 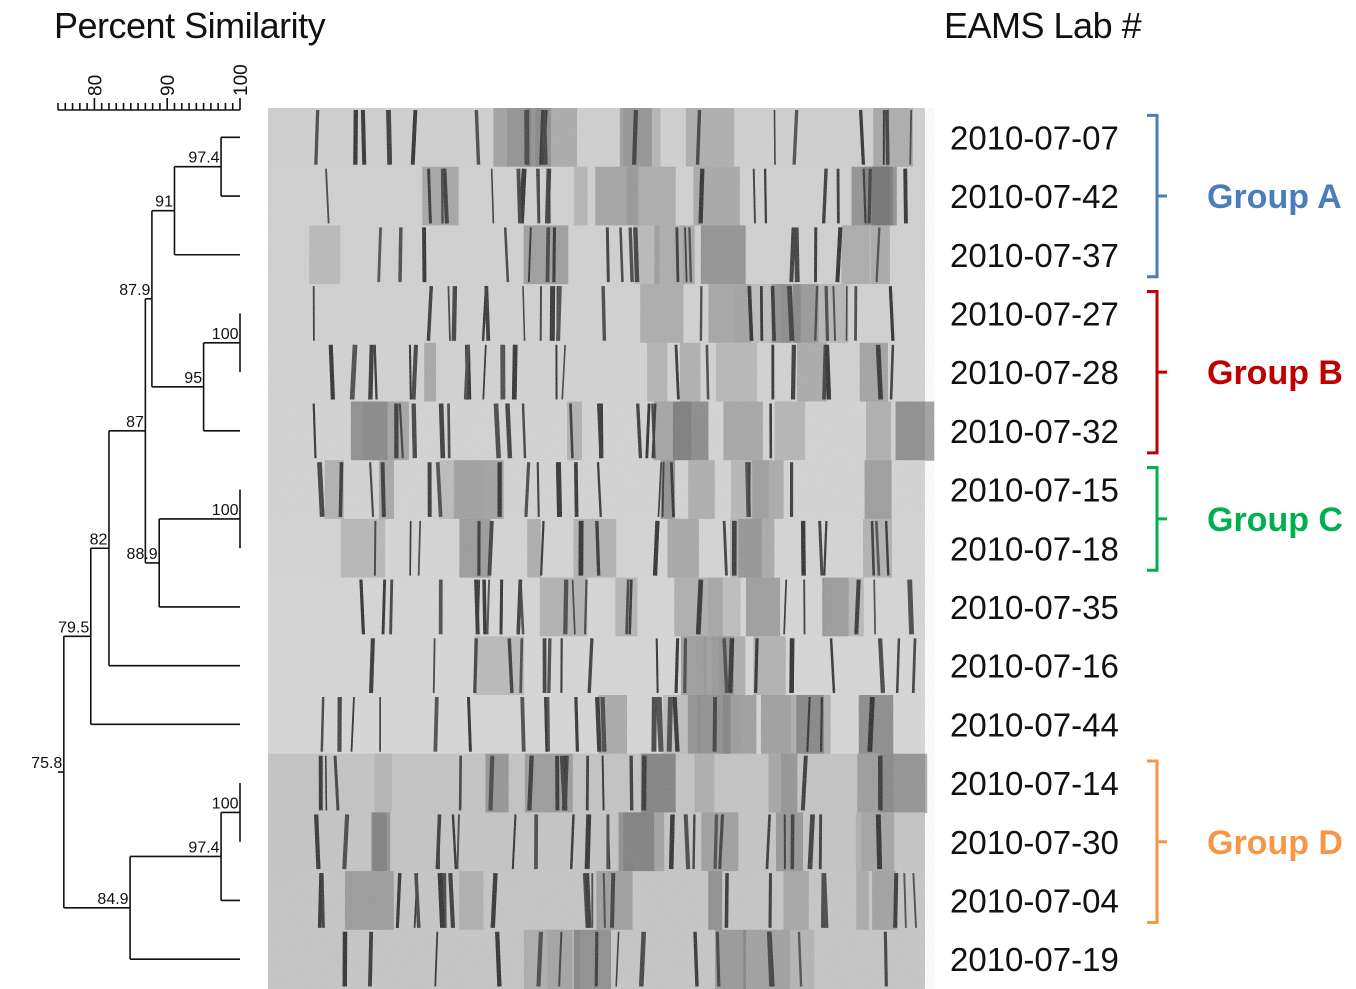 I want to click on group-bracket: Group C, so click(x=1245, y=519).